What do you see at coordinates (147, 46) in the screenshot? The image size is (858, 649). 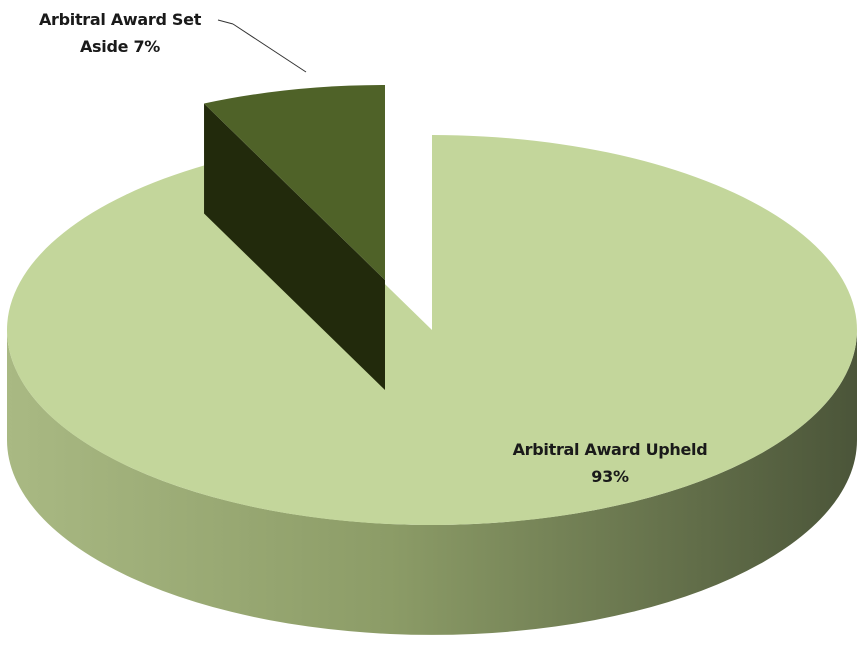 I see `value-label: 7%` at bounding box center [147, 46].